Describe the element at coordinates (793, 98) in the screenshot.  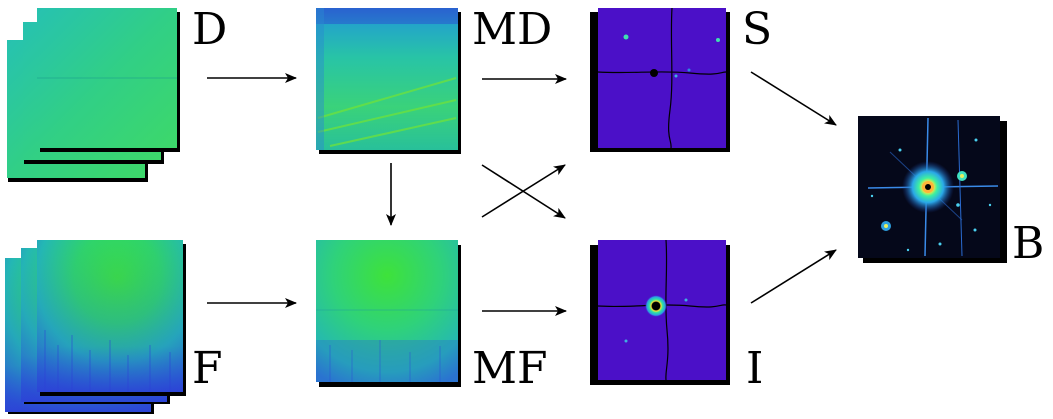
I see `arrow-s-to-b` at that location.